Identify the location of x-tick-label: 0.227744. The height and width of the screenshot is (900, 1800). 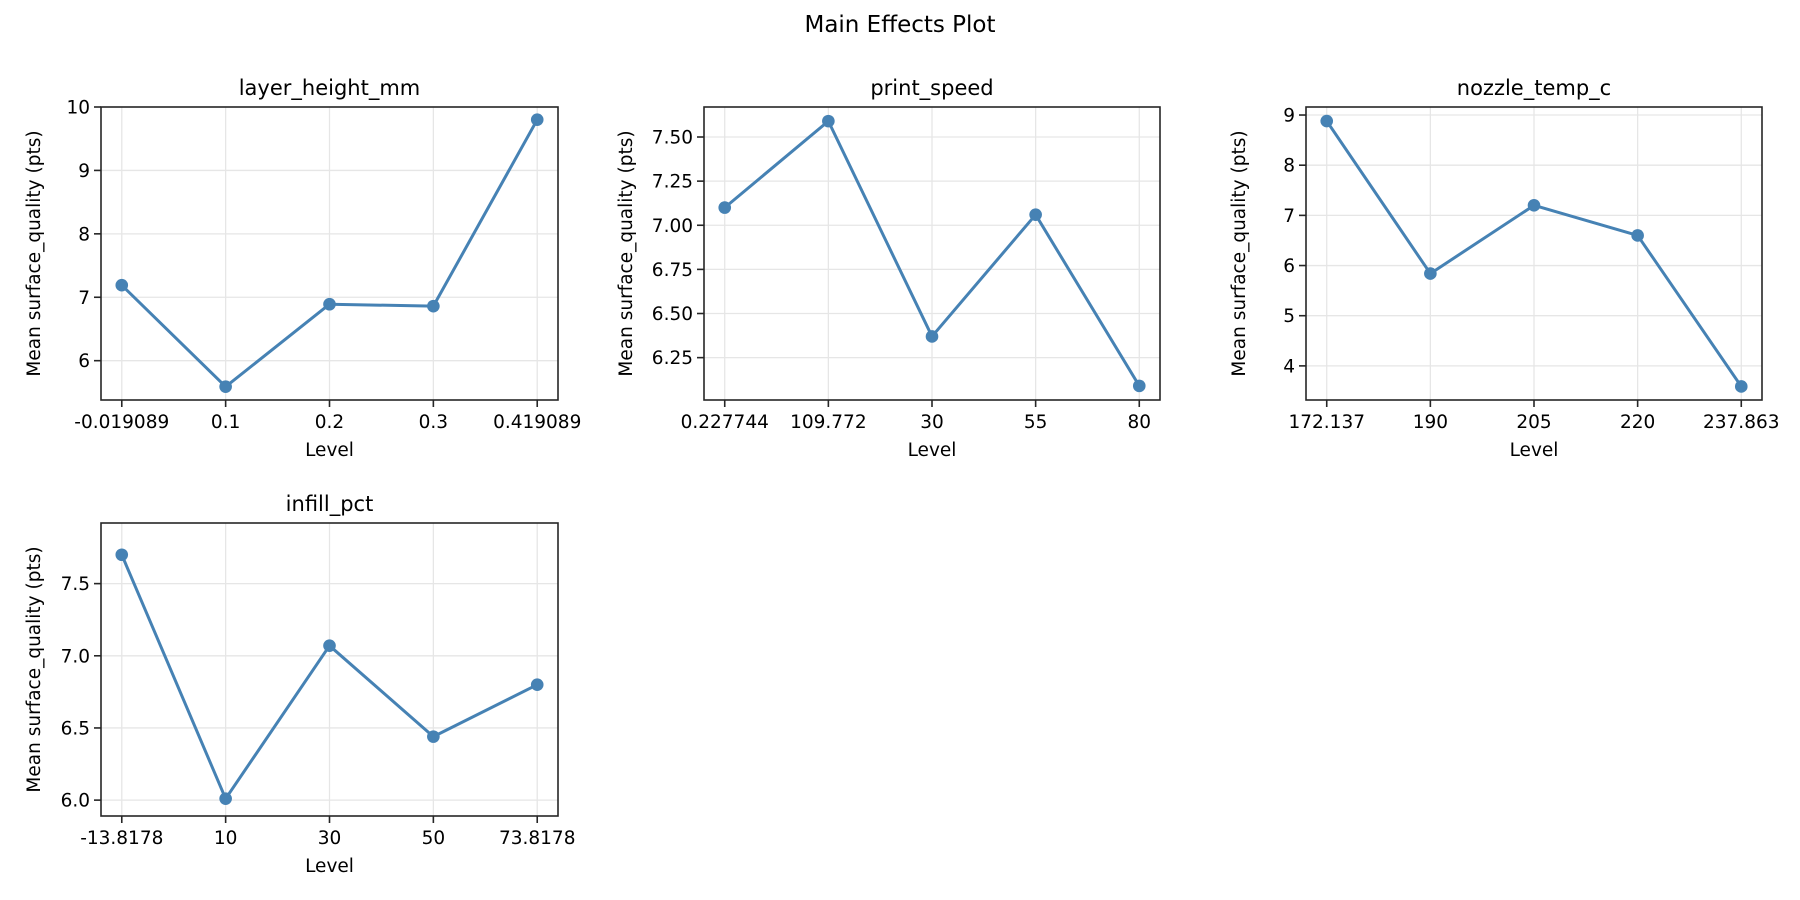
(725, 422).